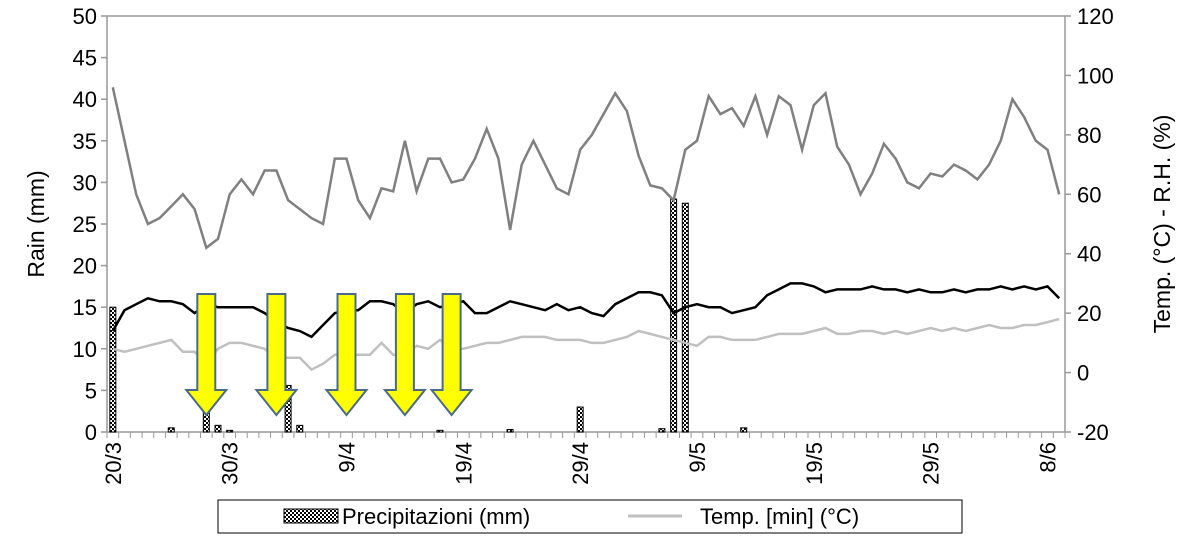 The image size is (1184, 536). Describe the element at coordinates (580, 463) in the screenshot. I see `x-tick-label: 29/4` at that location.